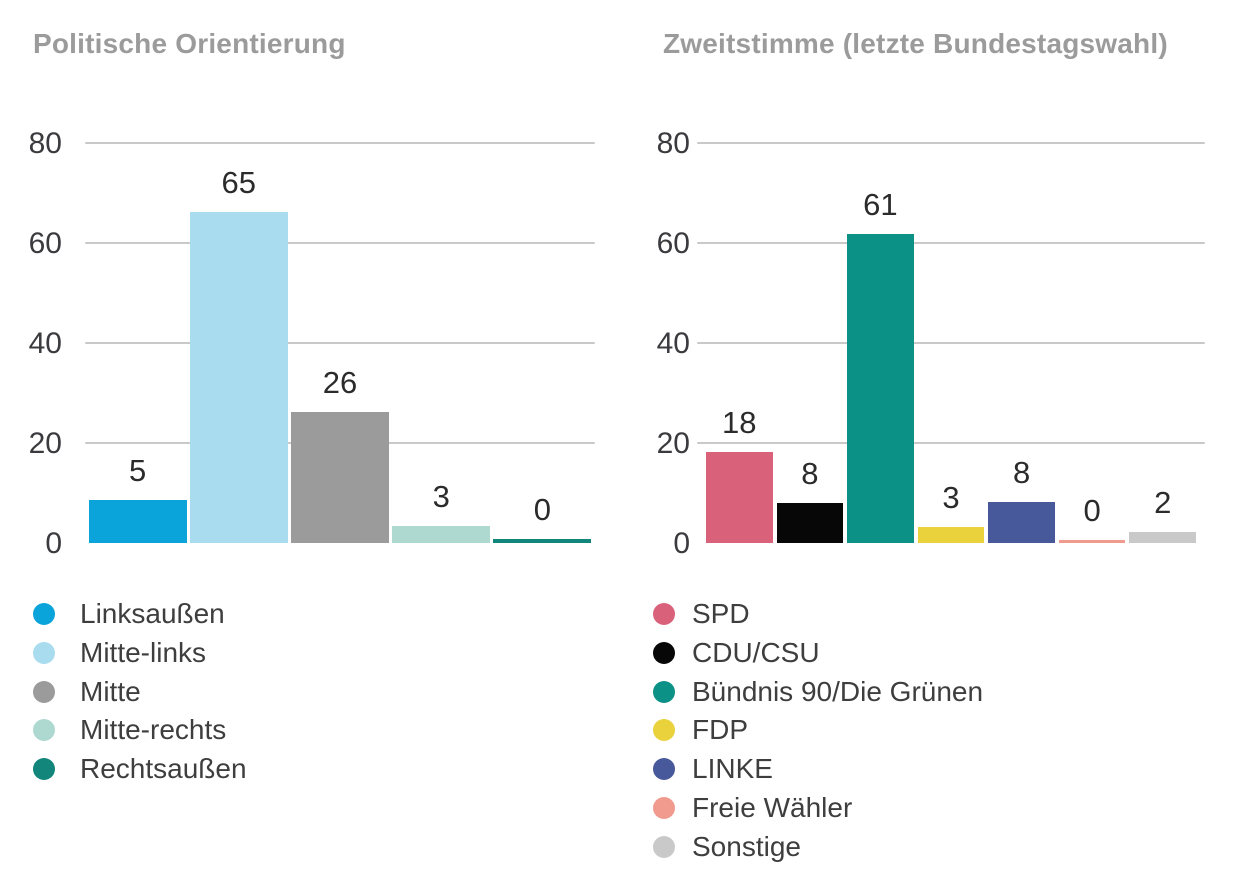 The width and height of the screenshot is (1246, 881). I want to click on bar-mitte-links, so click(238, 377).